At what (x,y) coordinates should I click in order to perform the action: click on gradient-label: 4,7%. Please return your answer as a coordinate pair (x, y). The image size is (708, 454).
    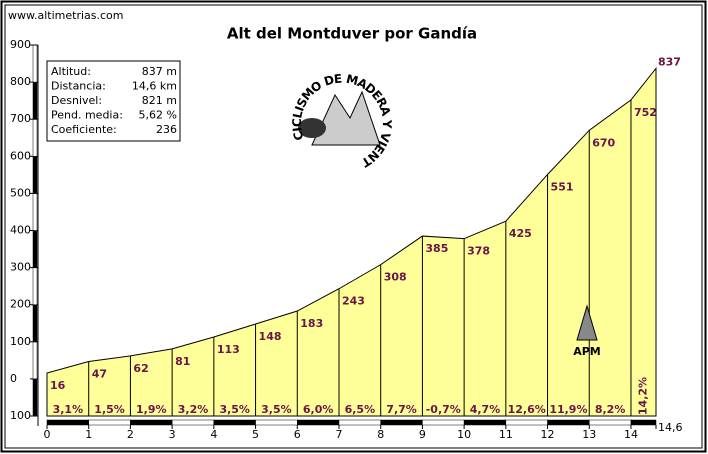
    Looking at the image, I should click on (485, 409).